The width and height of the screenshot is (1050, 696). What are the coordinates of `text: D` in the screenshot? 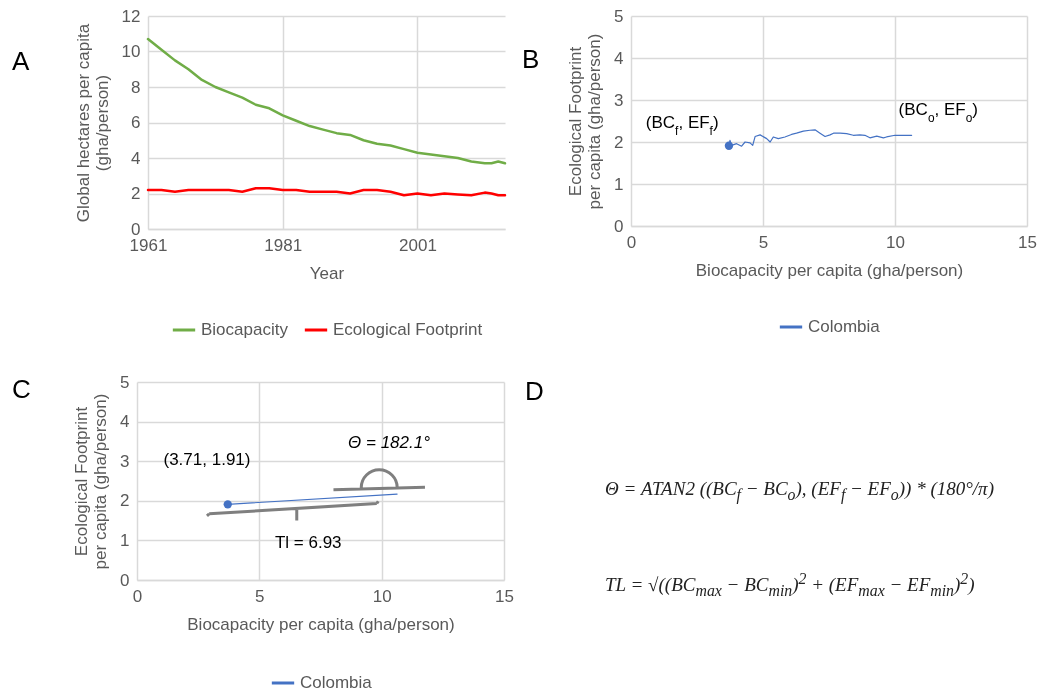 It's located at (534, 391).